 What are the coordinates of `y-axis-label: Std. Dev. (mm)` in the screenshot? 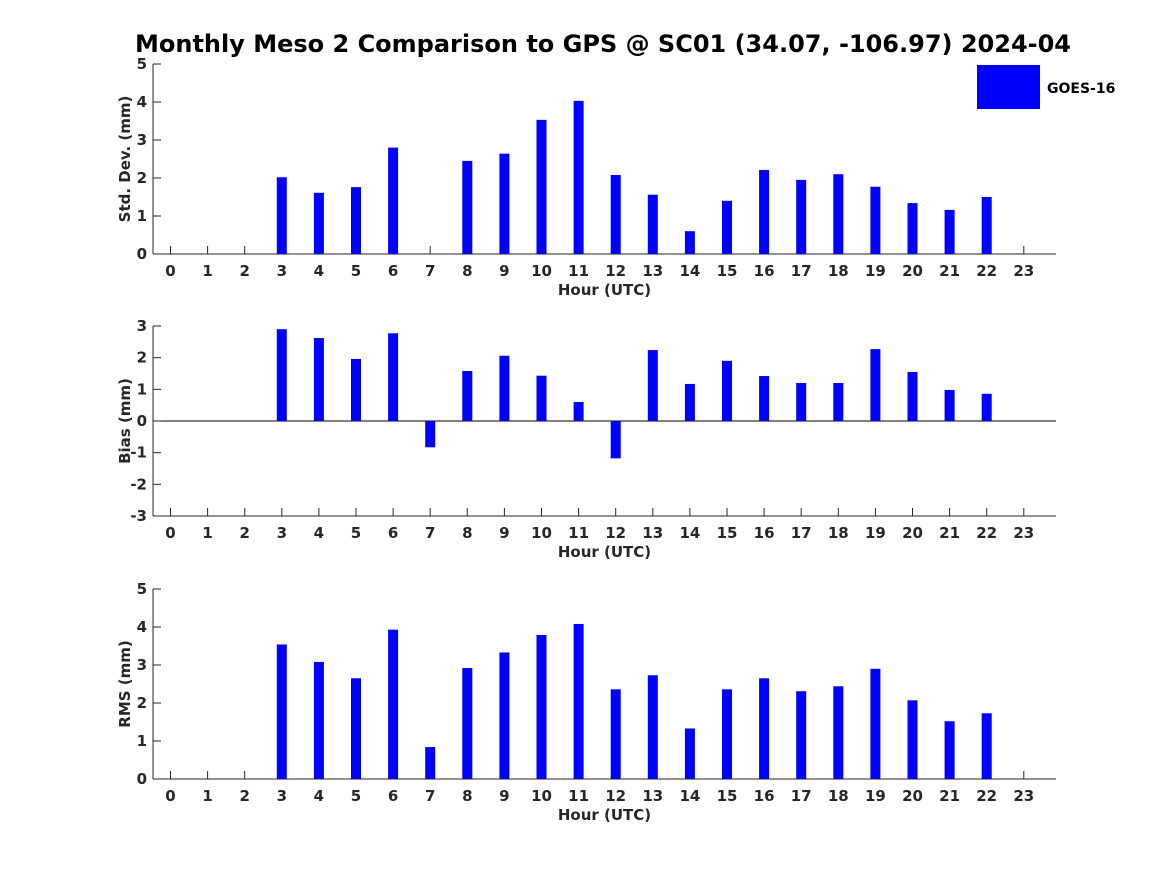 It's located at (125, 159).